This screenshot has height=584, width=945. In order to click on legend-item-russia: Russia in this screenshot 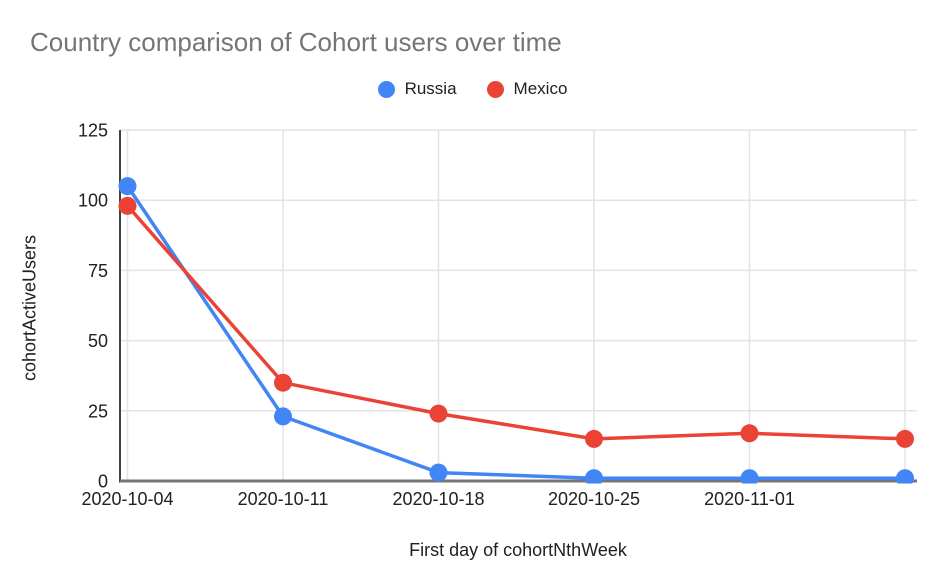, I will do `click(417, 89)`.